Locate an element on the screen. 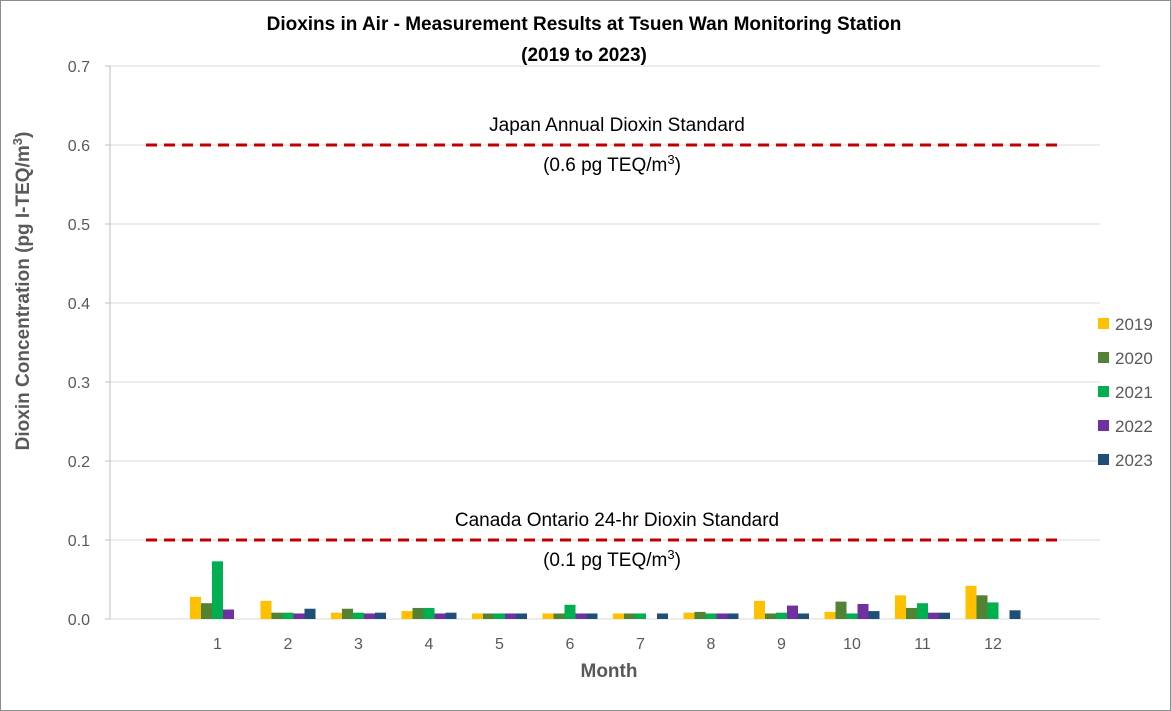  x-tick-label: 12 is located at coordinates (993, 644).